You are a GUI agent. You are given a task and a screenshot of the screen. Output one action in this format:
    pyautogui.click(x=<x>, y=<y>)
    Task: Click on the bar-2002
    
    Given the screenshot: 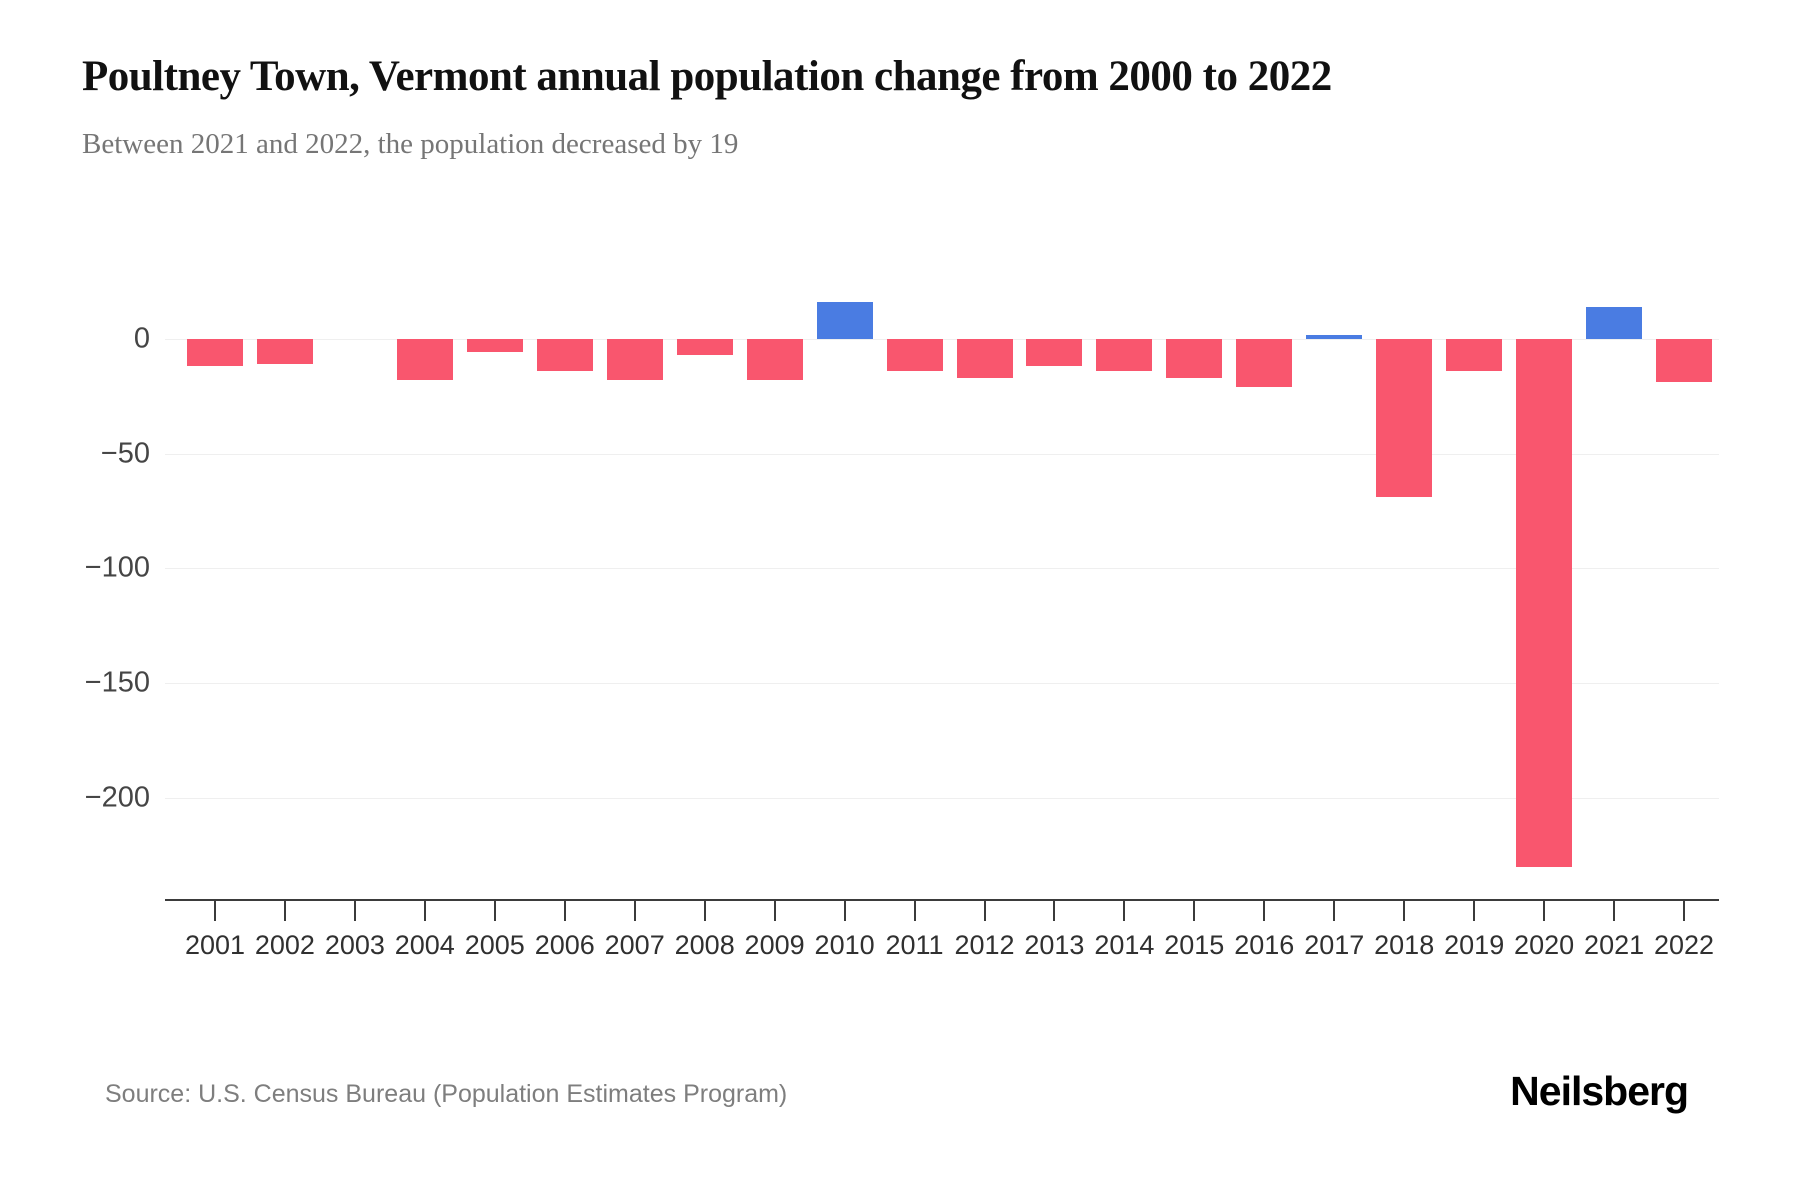 What is the action you would take?
    pyautogui.click(x=284, y=351)
    